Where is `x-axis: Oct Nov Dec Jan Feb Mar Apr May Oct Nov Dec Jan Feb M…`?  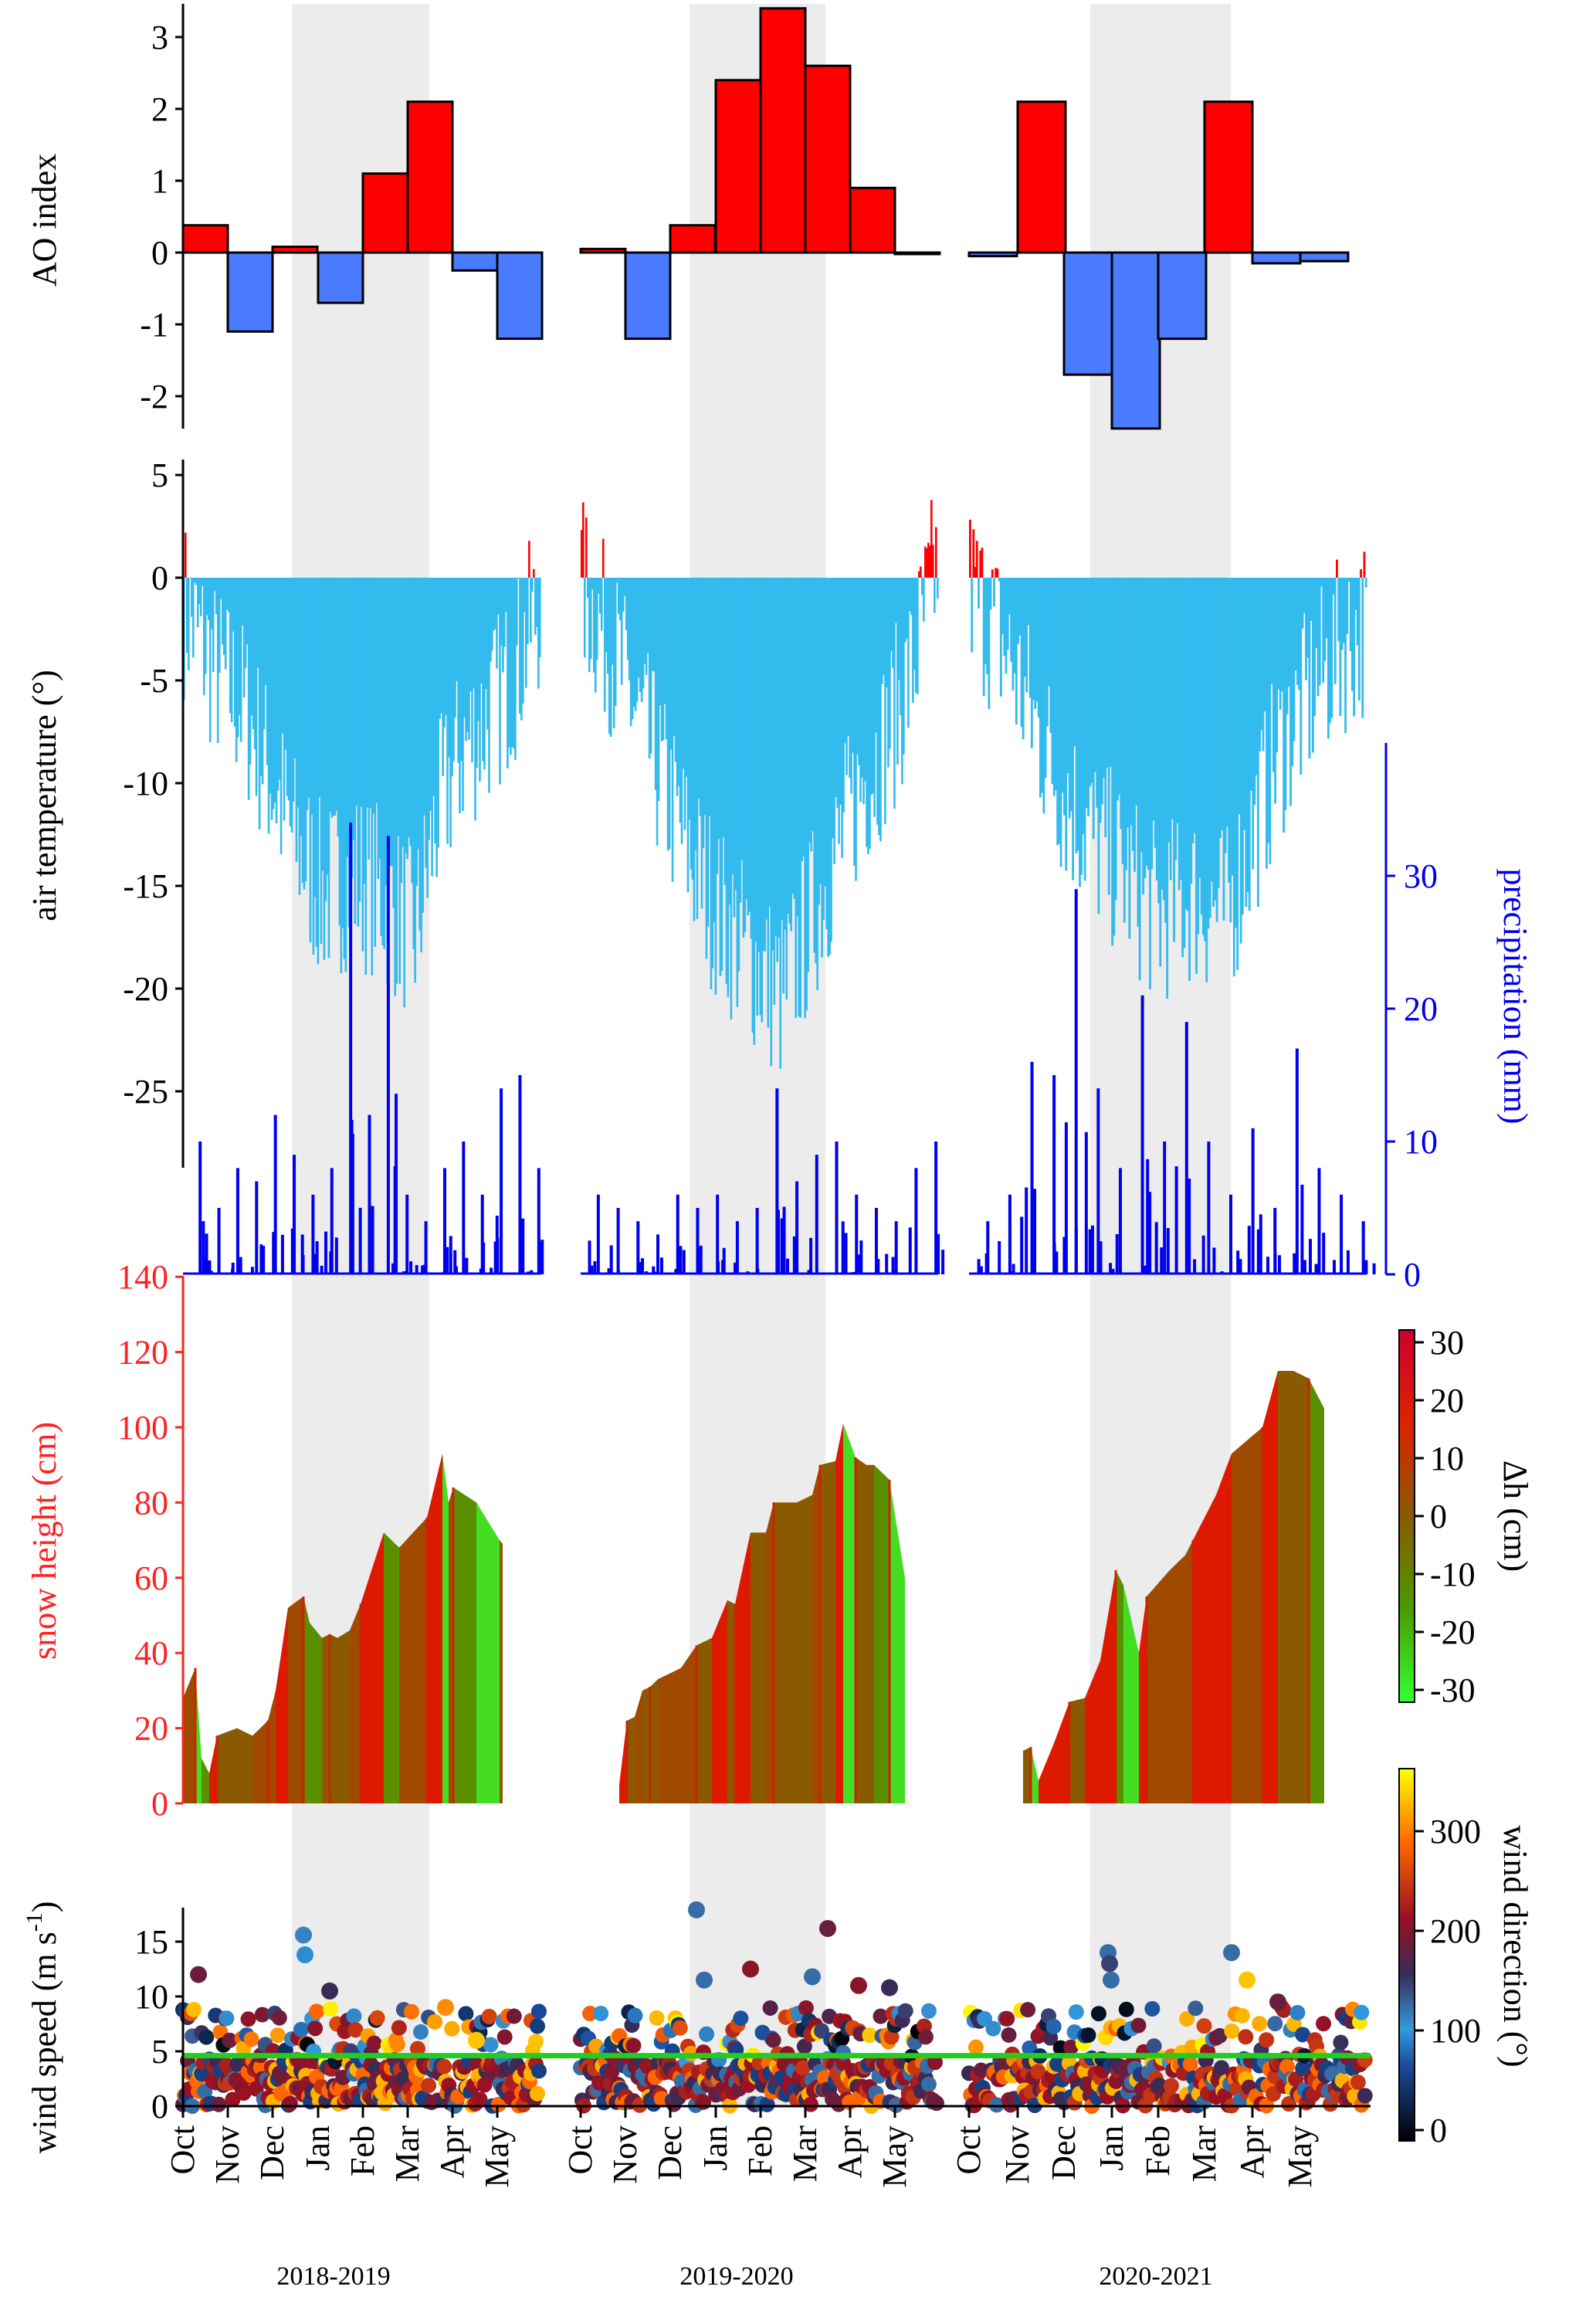 x-axis: Oct Nov Dec Jan Feb Mar Apr May Oct Nov Dec Jan Feb M… is located at coordinates (741, 2199).